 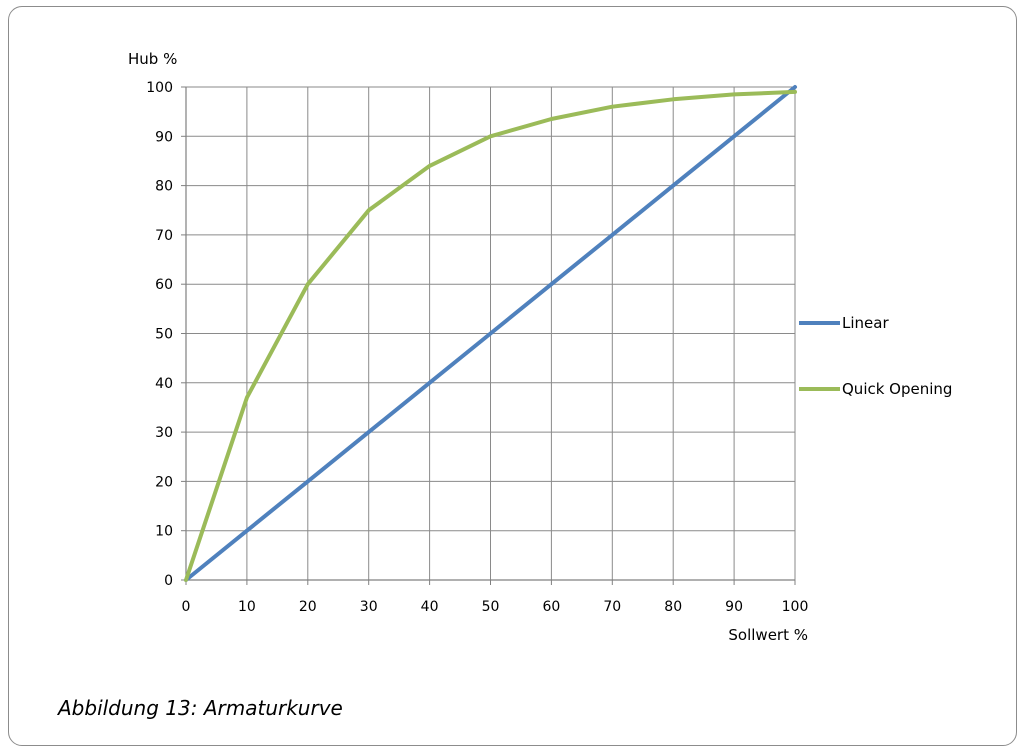 What do you see at coordinates (369, 607) in the screenshot?
I see `x-tick-label: 30` at bounding box center [369, 607].